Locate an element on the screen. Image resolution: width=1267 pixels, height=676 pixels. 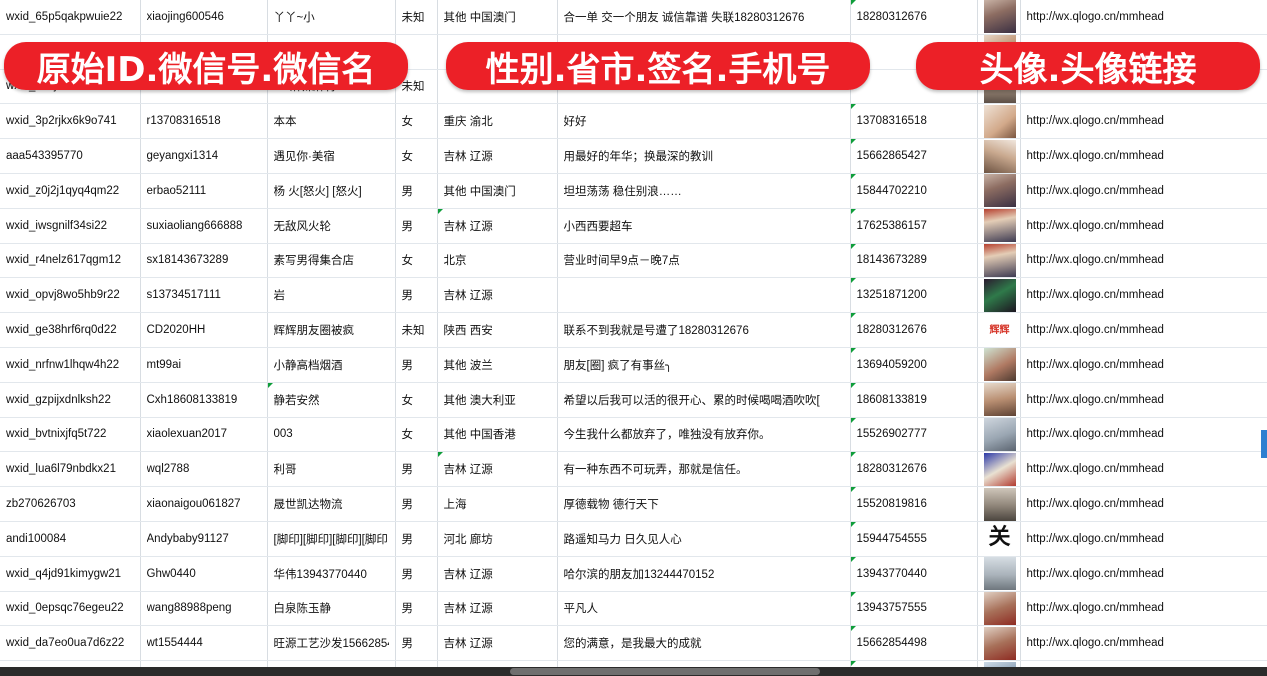
cell-nickname: 静若安然 is located at coordinates (331, 400).